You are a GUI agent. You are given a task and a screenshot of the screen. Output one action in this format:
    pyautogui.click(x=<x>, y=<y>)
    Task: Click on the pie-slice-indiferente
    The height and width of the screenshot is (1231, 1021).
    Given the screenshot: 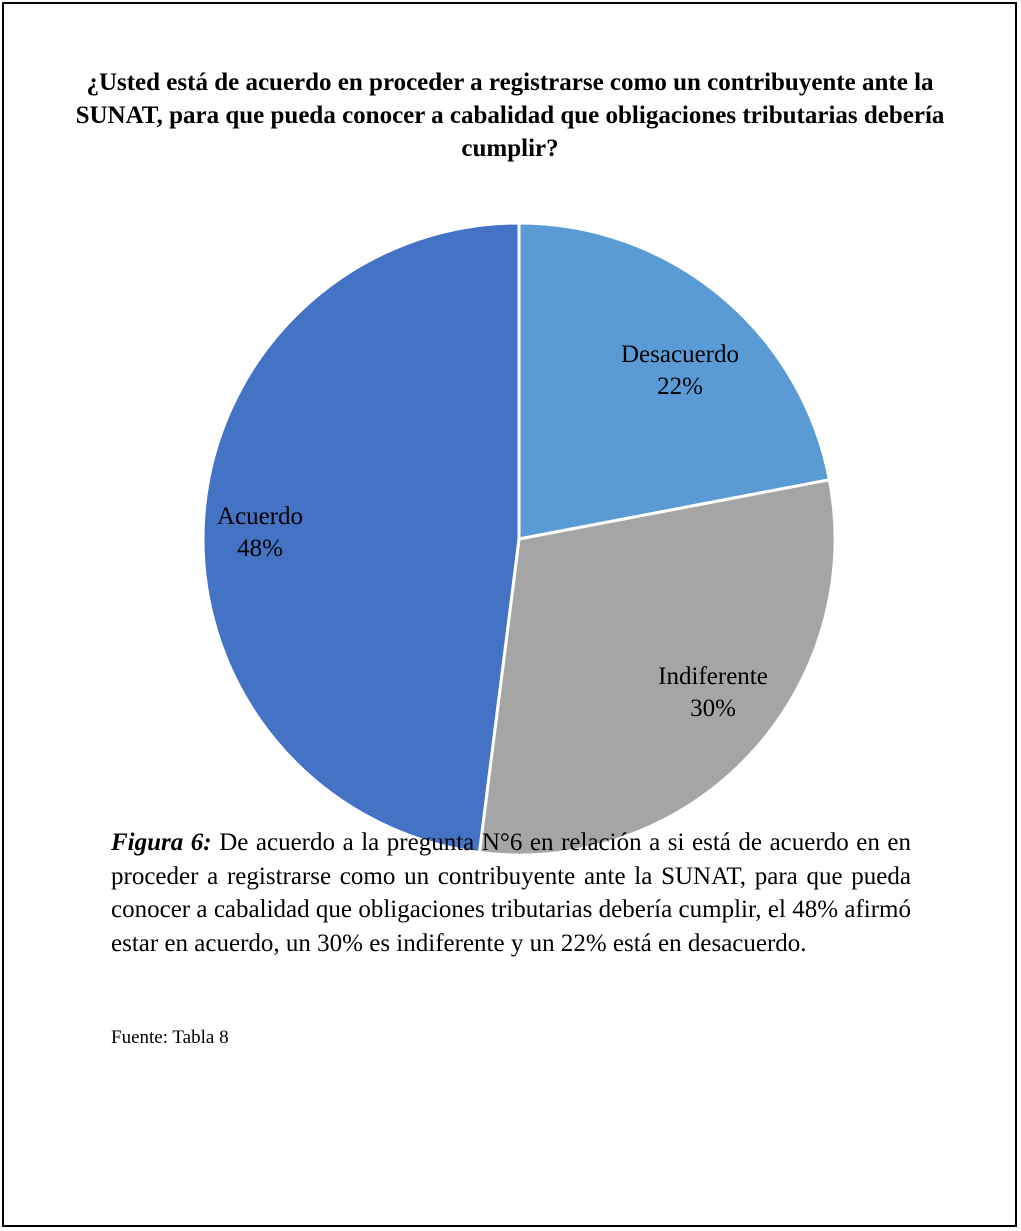 What is the action you would take?
    pyautogui.click(x=657, y=667)
    